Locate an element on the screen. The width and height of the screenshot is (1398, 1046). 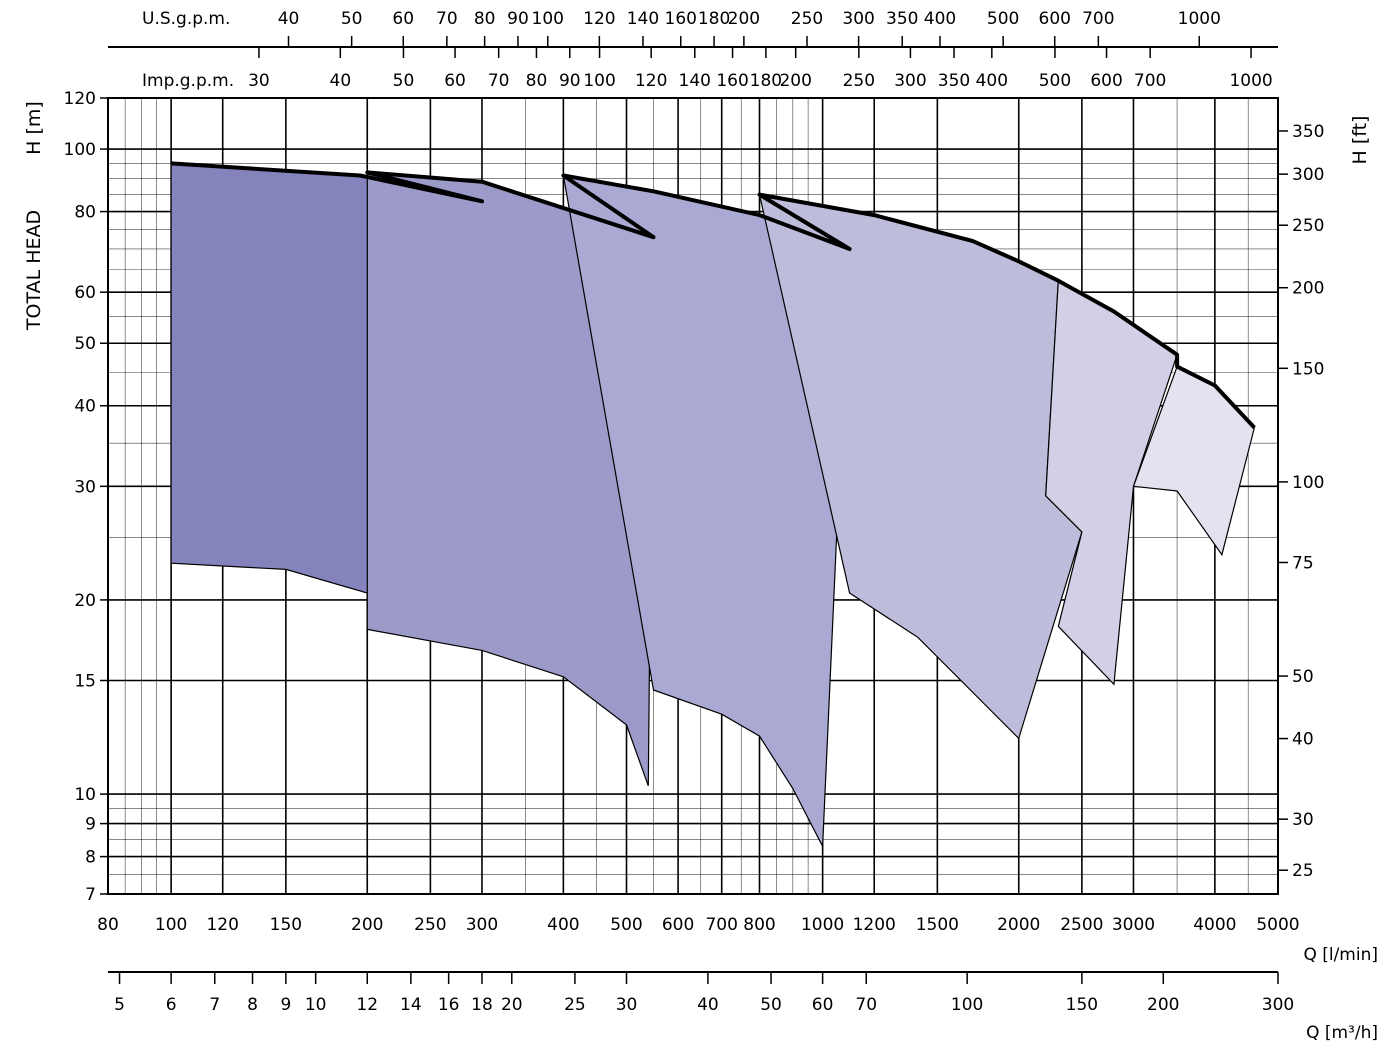
x-m3h-tick-label: 14 is located at coordinates (411, 1005).